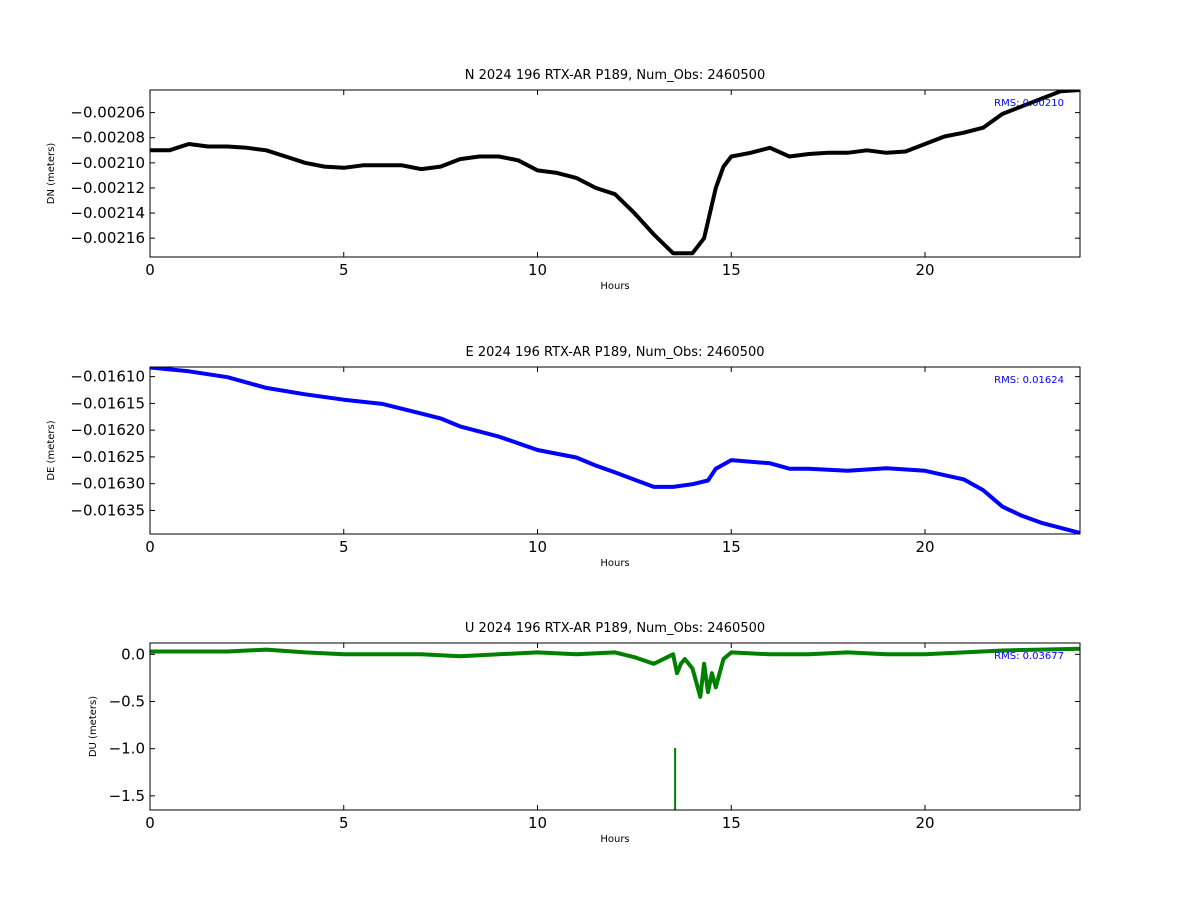 The height and width of the screenshot is (900, 1200). Describe the element at coordinates (615, 352) in the screenshot. I see `panel-east-title: E 2024 196 RTX-AR P189, Num_Obs: 2460500` at that location.